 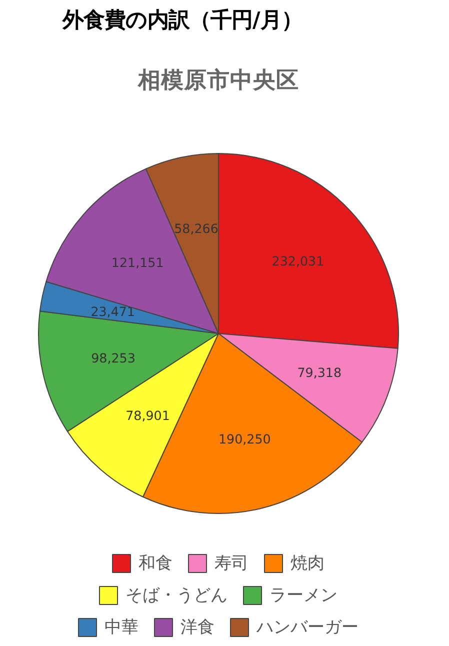 I want to click on chart-subtitle: 相模原市中央区, so click(x=218, y=80).